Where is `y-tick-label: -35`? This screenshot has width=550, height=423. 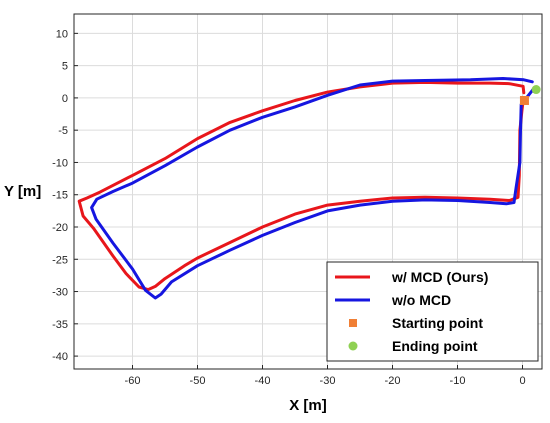
y-tick-label: -35 is located at coordinates (60, 325).